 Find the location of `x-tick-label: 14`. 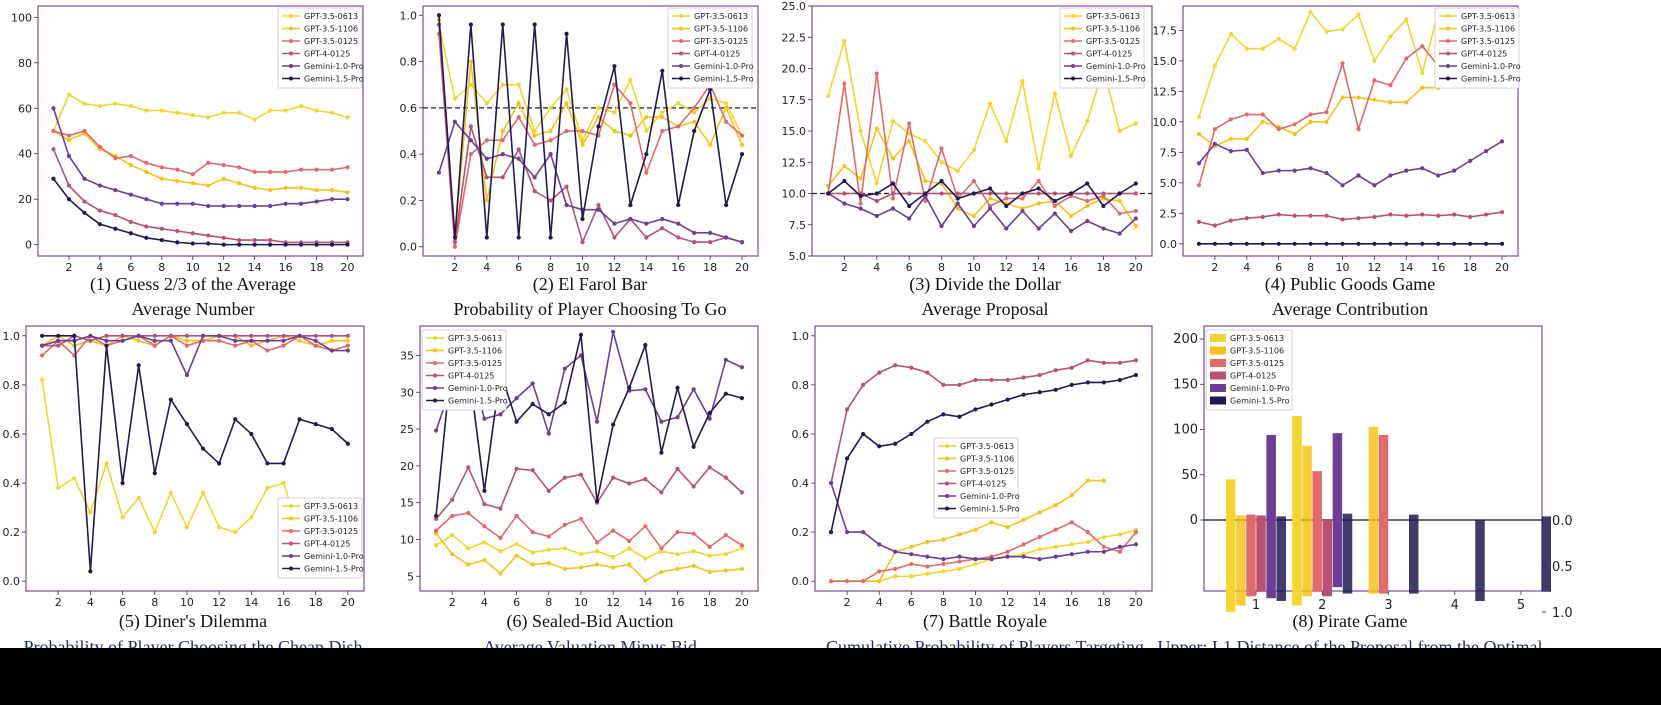

x-tick-label: 14 is located at coordinates (646, 267).